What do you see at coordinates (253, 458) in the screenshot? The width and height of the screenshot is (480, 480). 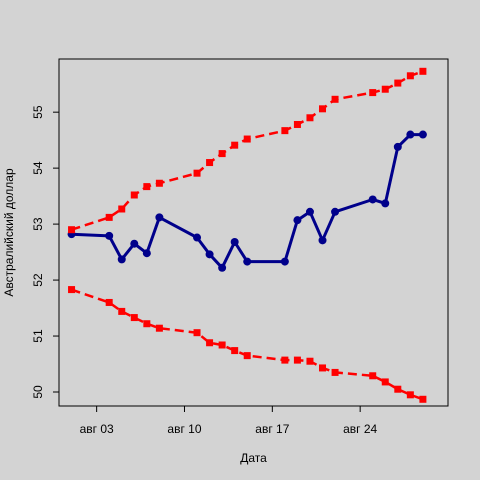 I see `x-axis-title: Дата` at bounding box center [253, 458].